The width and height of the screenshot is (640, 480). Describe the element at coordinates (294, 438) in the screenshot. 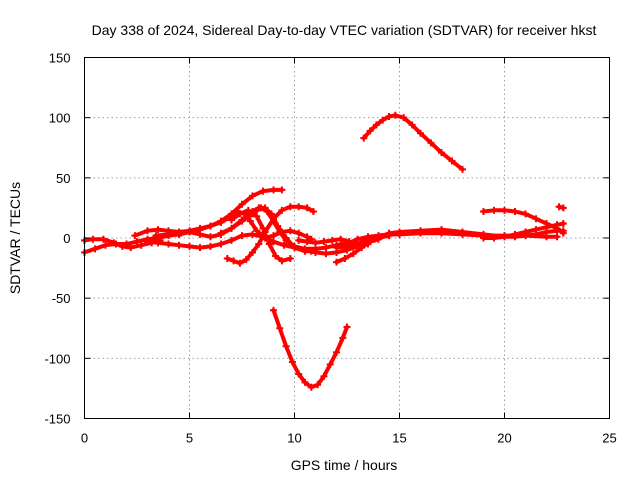

I see `x-tick-label: 10` at that location.